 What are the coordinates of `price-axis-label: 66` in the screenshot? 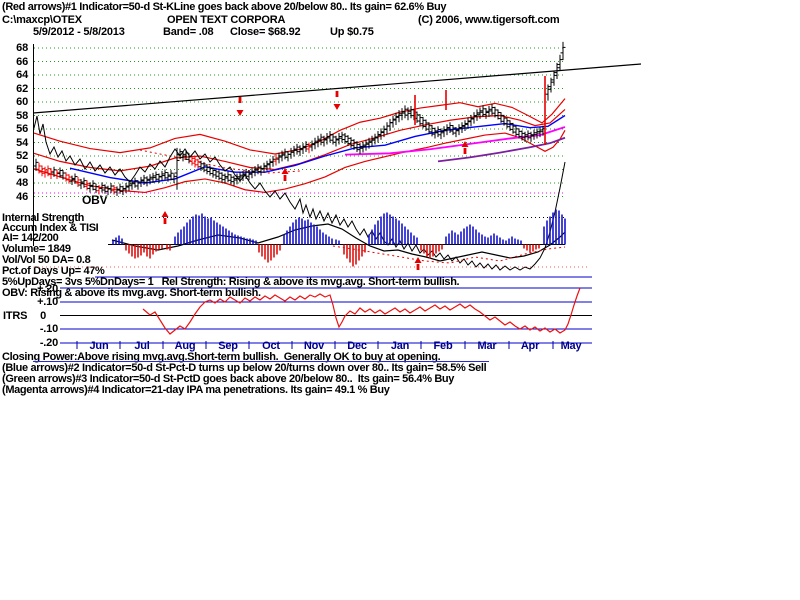 It's located at (22, 61).